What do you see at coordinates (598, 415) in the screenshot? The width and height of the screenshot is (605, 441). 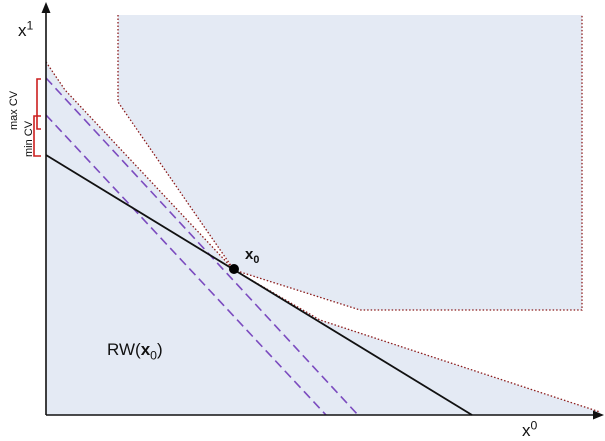 I see `x-axis-arrow-icon` at bounding box center [598, 415].